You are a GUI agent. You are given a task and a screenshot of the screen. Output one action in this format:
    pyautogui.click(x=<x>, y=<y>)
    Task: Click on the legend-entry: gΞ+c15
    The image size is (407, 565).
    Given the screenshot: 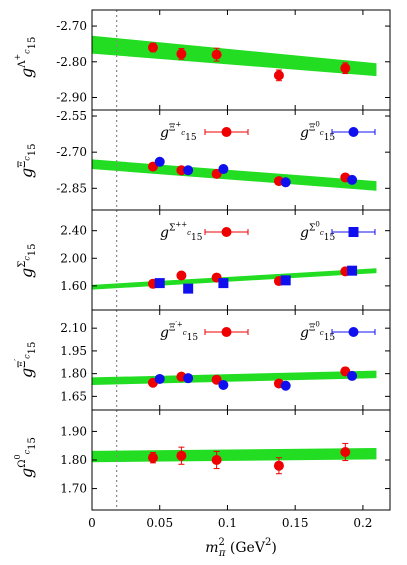 What is the action you would take?
    pyautogui.click(x=204, y=132)
    